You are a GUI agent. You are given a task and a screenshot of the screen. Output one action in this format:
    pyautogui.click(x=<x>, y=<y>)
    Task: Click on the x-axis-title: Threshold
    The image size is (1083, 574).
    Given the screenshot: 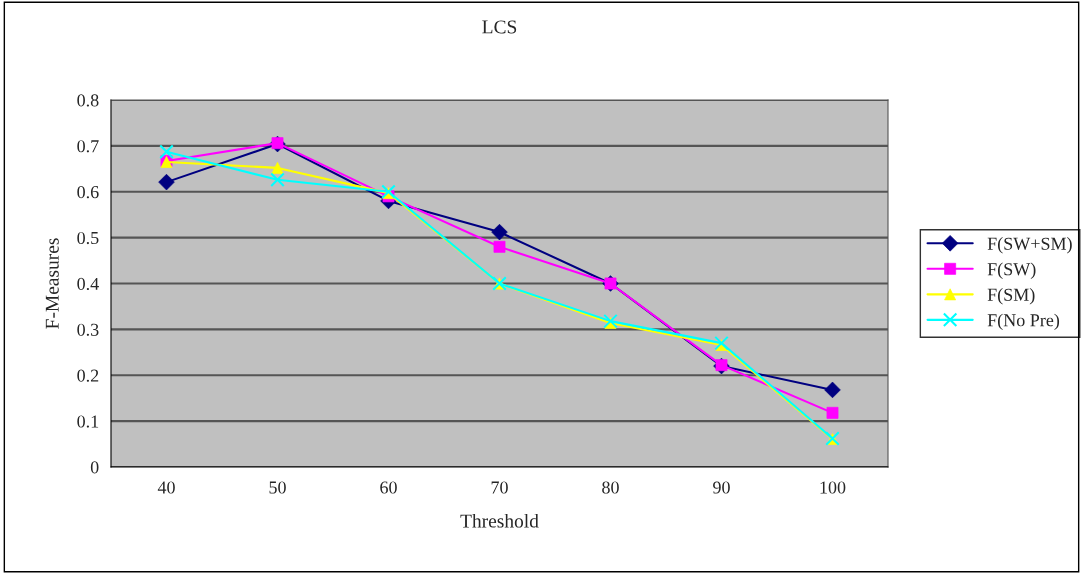 What is the action you would take?
    pyautogui.click(x=499, y=520)
    